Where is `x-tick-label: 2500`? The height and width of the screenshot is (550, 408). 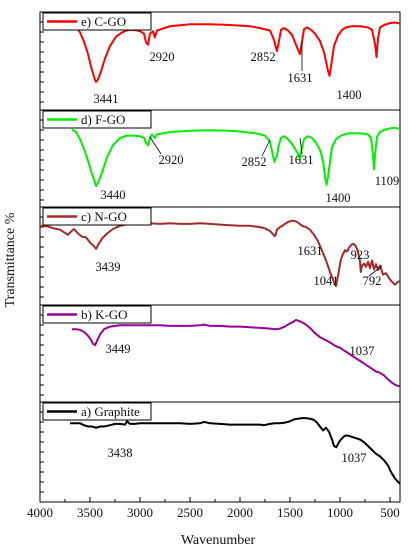 x-tick-label: 2500 is located at coordinates (190, 512).